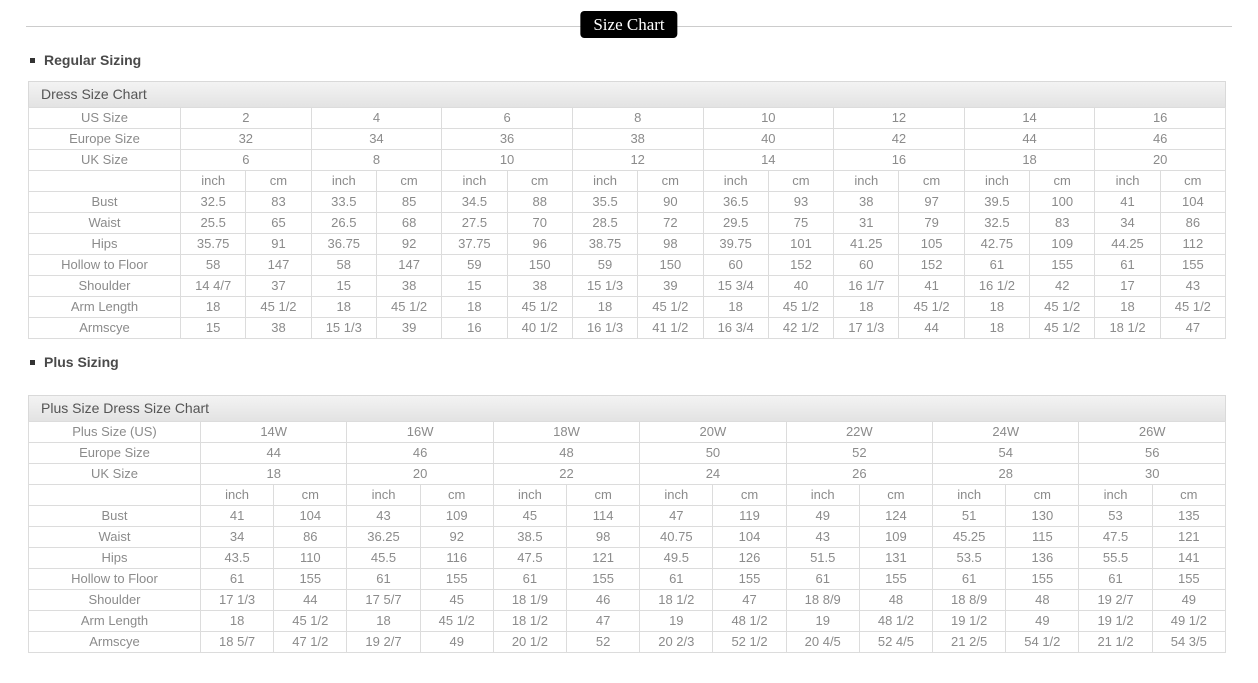  Describe the element at coordinates (376, 160) in the screenshot. I see `size-value-cell: 8` at that location.